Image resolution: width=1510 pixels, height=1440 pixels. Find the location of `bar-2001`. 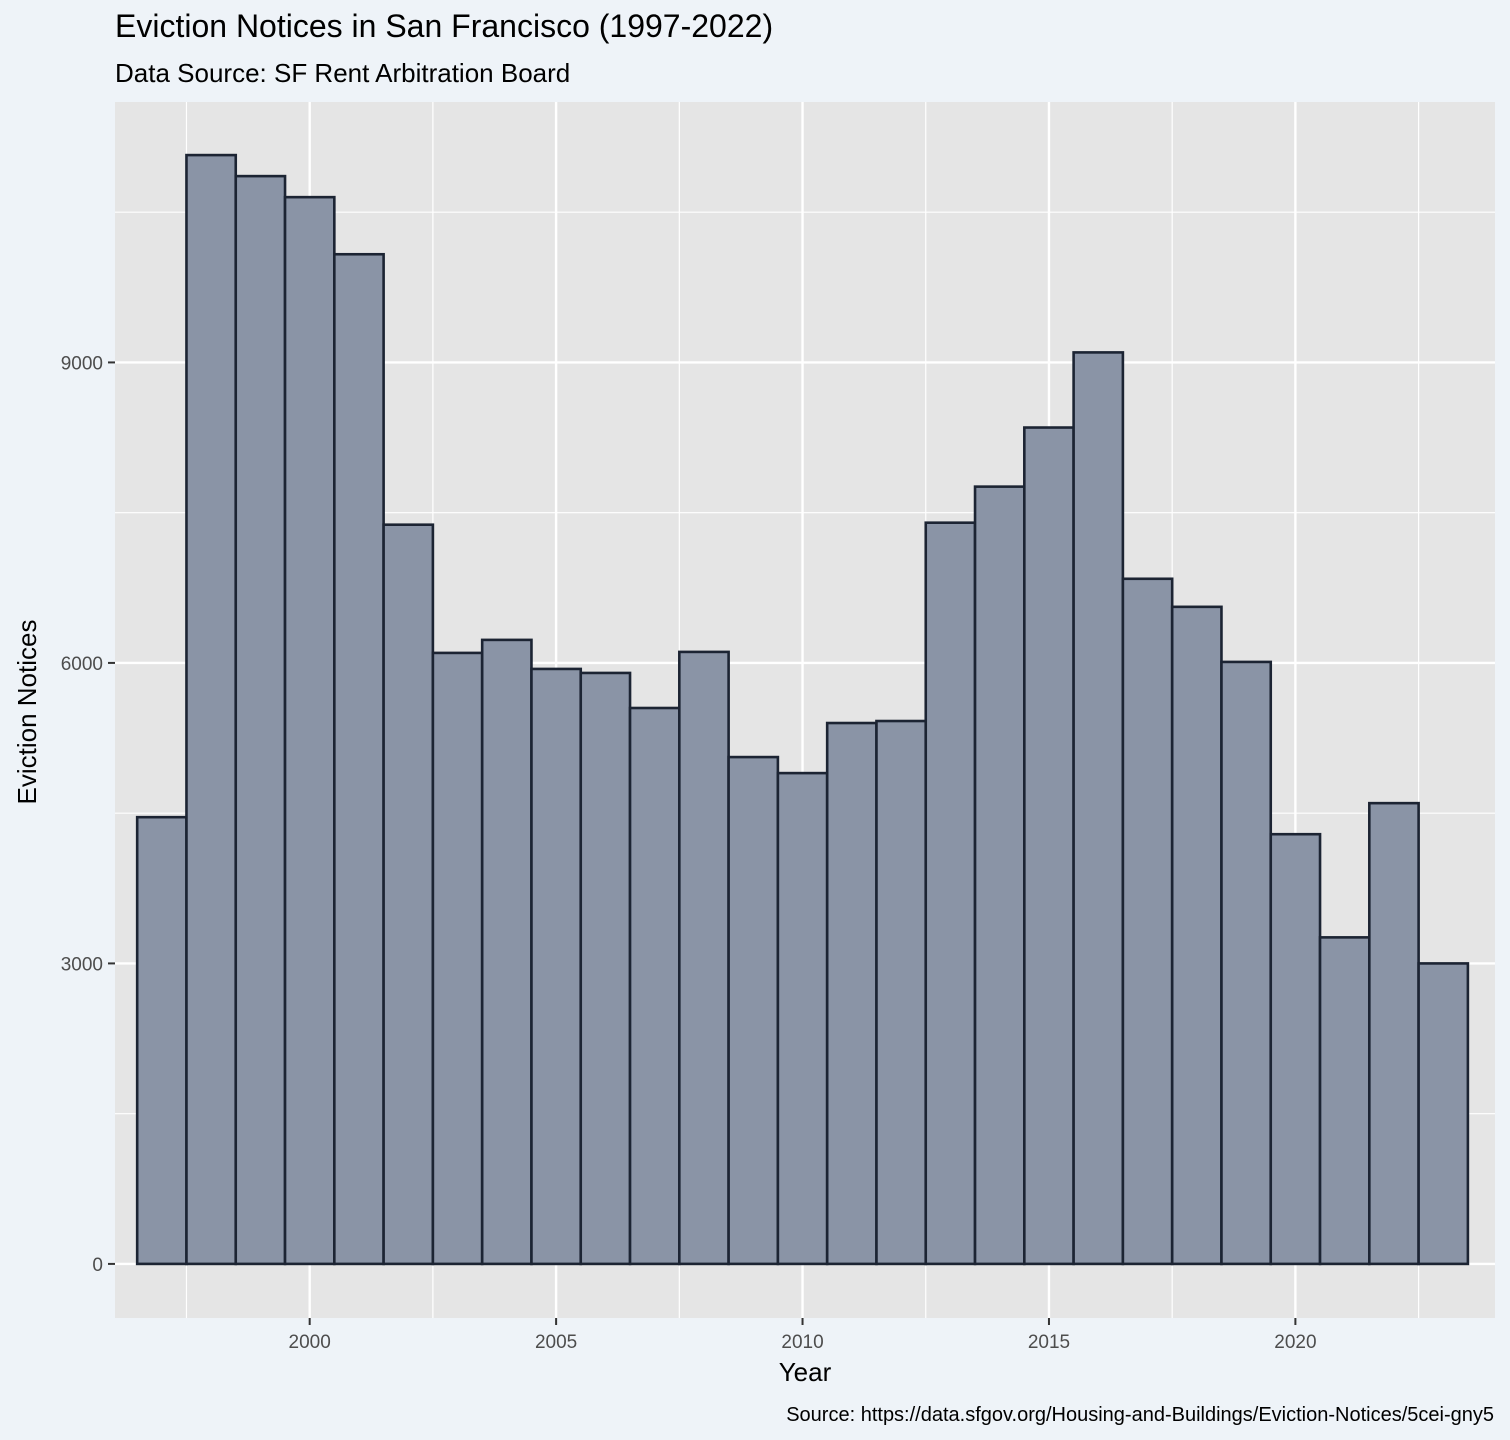

bar-2001 is located at coordinates (359, 759).